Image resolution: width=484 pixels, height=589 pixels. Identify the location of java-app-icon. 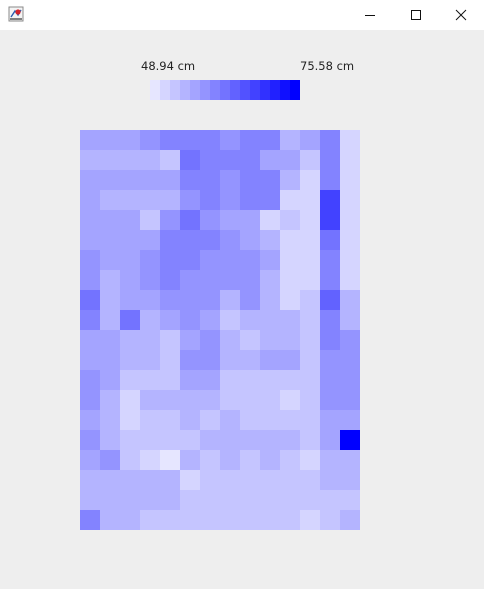
(16, 14).